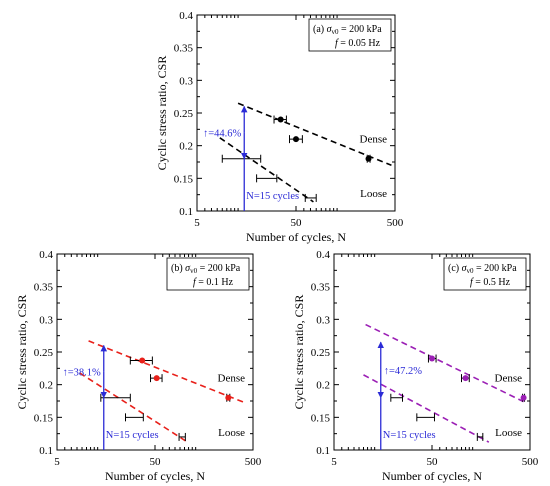  What do you see at coordinates (358, 43) in the screenshot?
I see `info-frequency-text: f = 0.05 Hz` at bounding box center [358, 43].